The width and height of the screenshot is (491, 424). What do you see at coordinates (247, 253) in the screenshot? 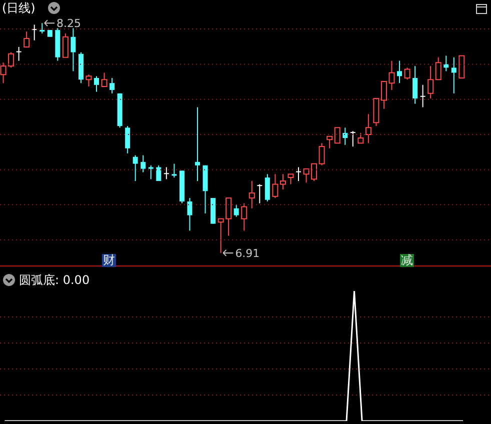
I see `annotation: 6.91` at bounding box center [247, 253].